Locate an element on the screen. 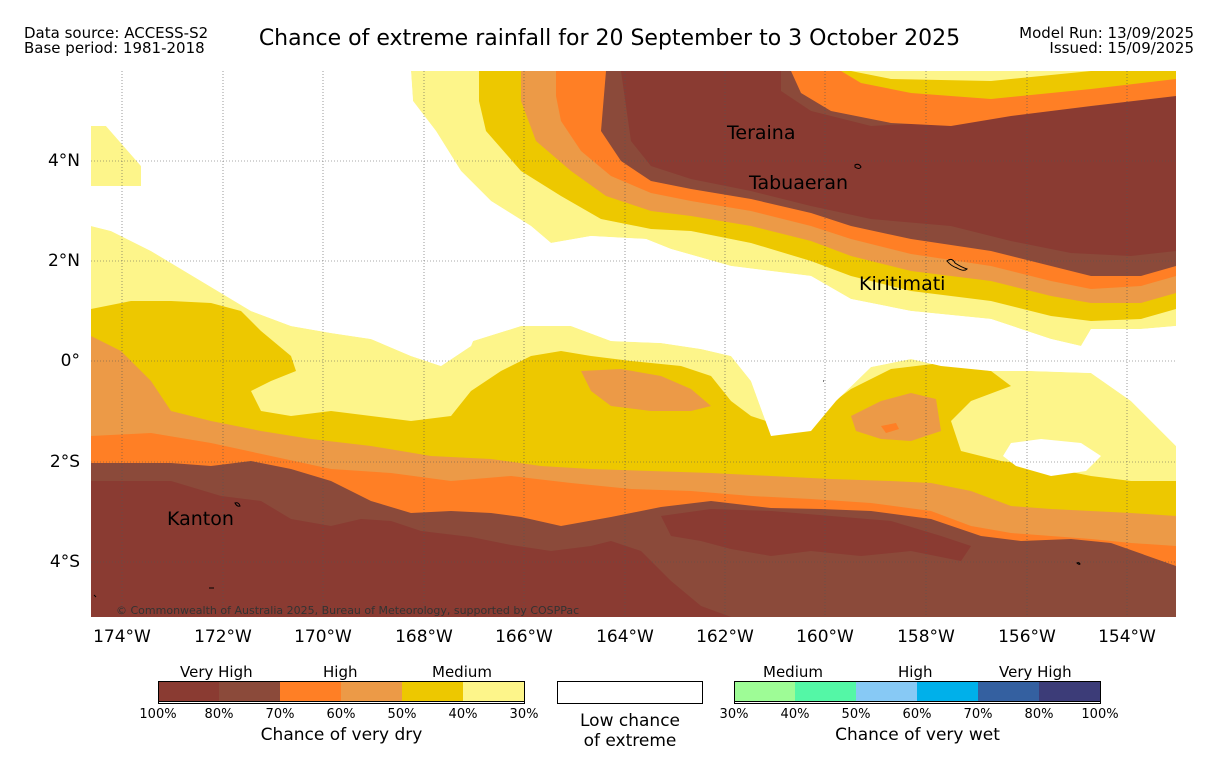 This screenshot has height=758, width=1219. lat-label-0: 0° is located at coordinates (70, 361).